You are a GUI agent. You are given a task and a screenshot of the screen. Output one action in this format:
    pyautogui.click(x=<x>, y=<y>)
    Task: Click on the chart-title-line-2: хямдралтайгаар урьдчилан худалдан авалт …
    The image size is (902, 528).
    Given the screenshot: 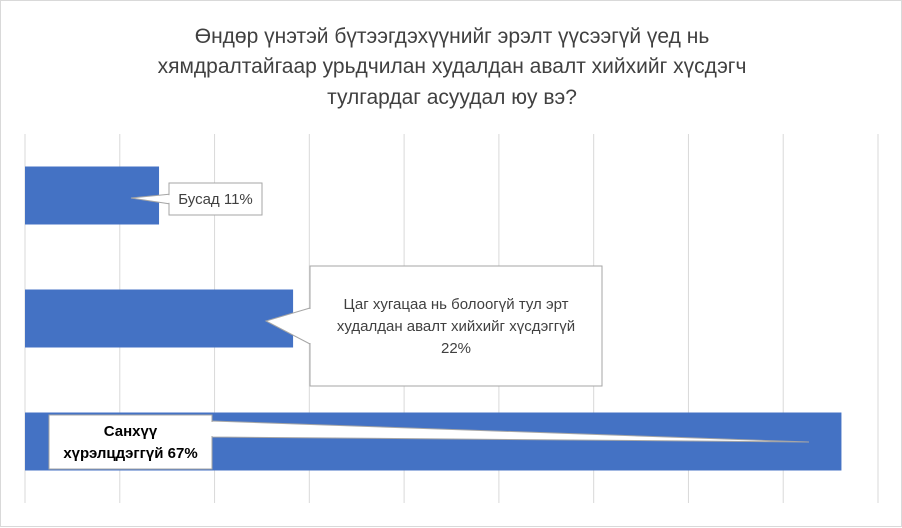 What is the action you would take?
    pyautogui.click(x=452, y=66)
    